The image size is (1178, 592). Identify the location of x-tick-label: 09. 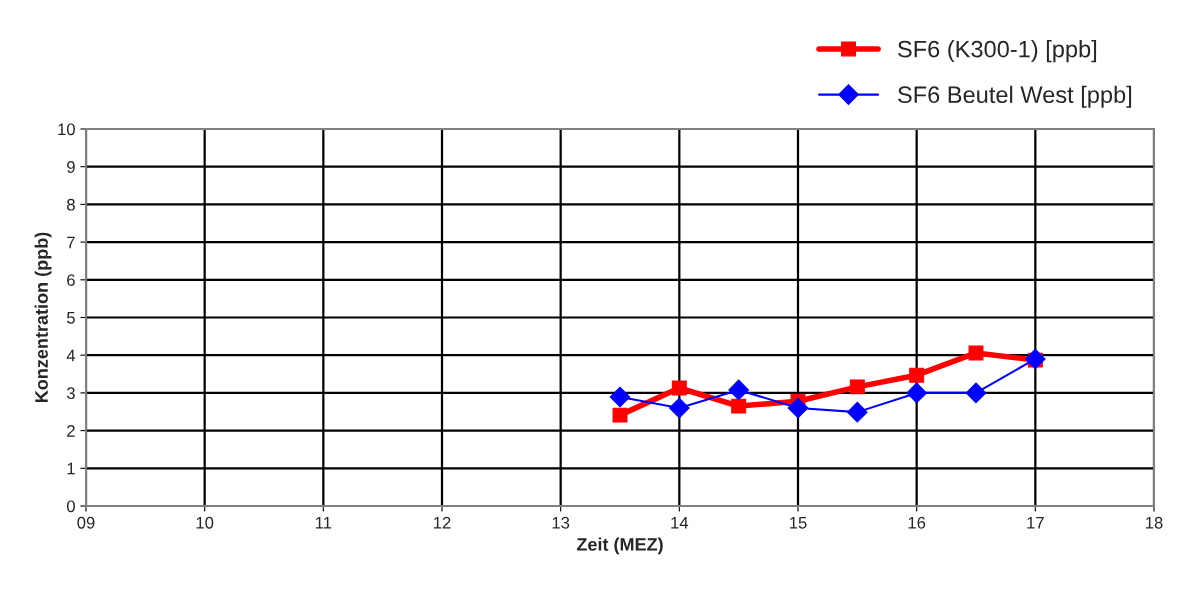
(86, 522).